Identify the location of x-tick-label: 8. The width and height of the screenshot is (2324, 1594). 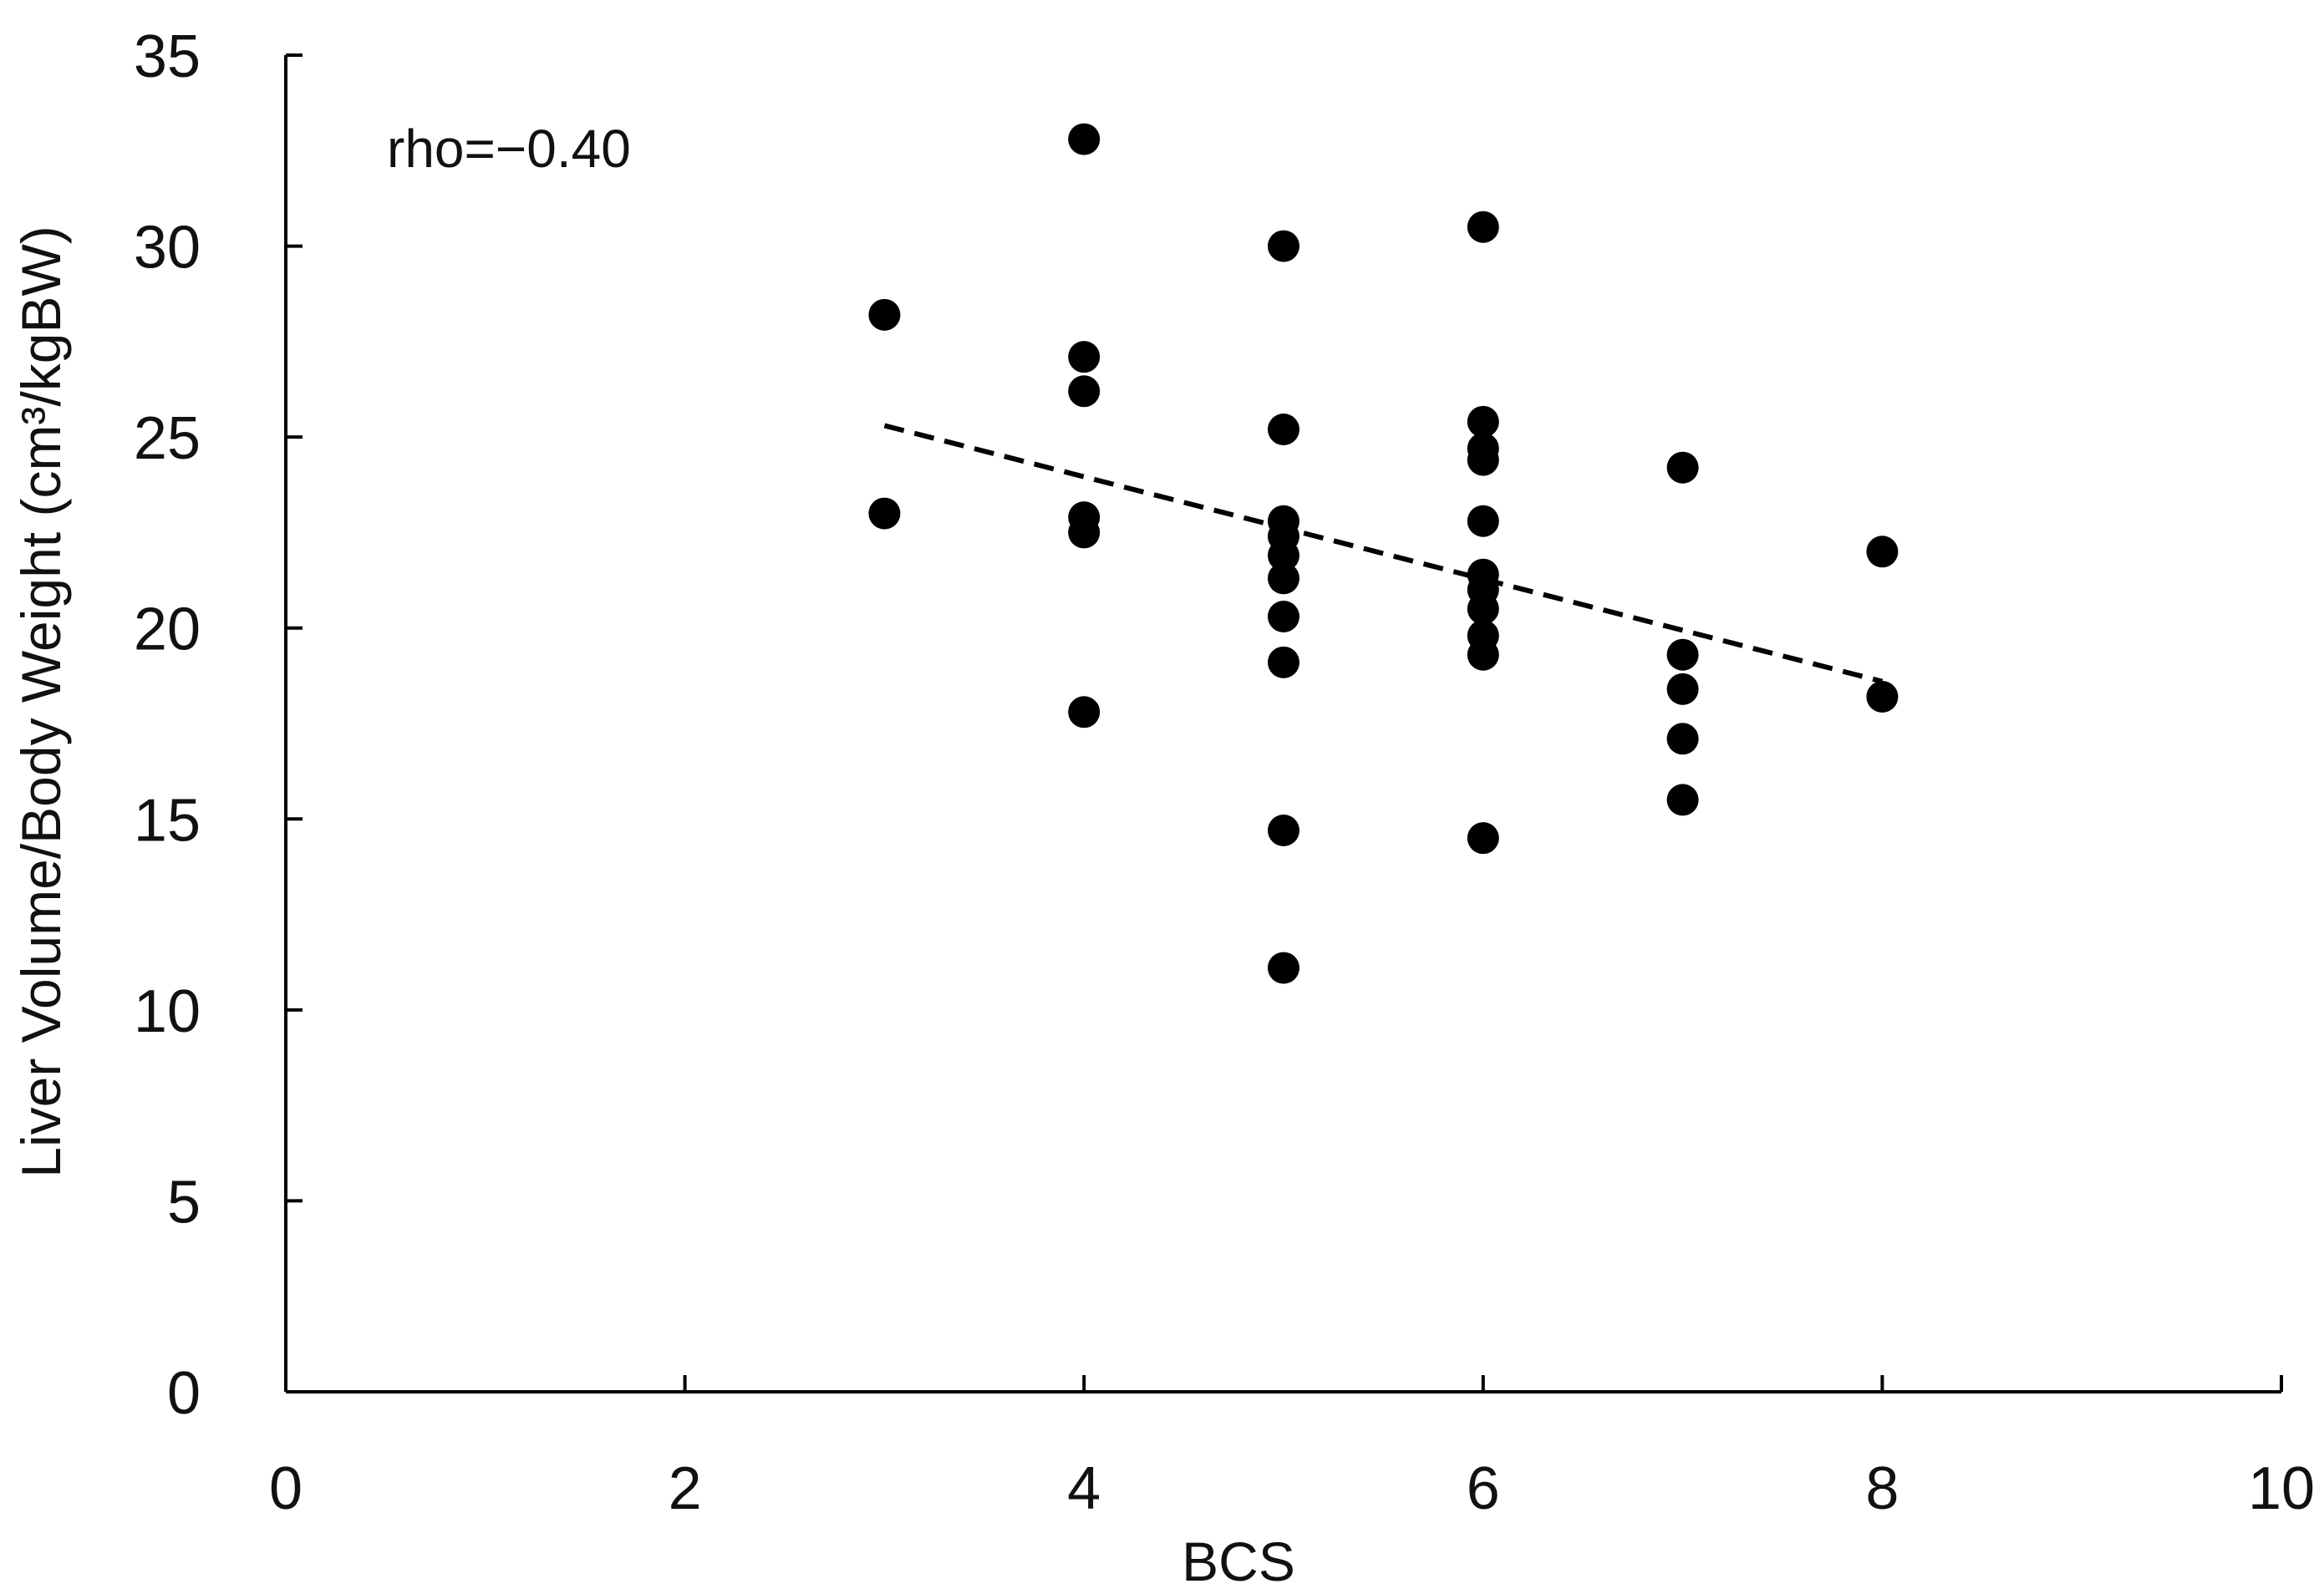
(1882, 1488).